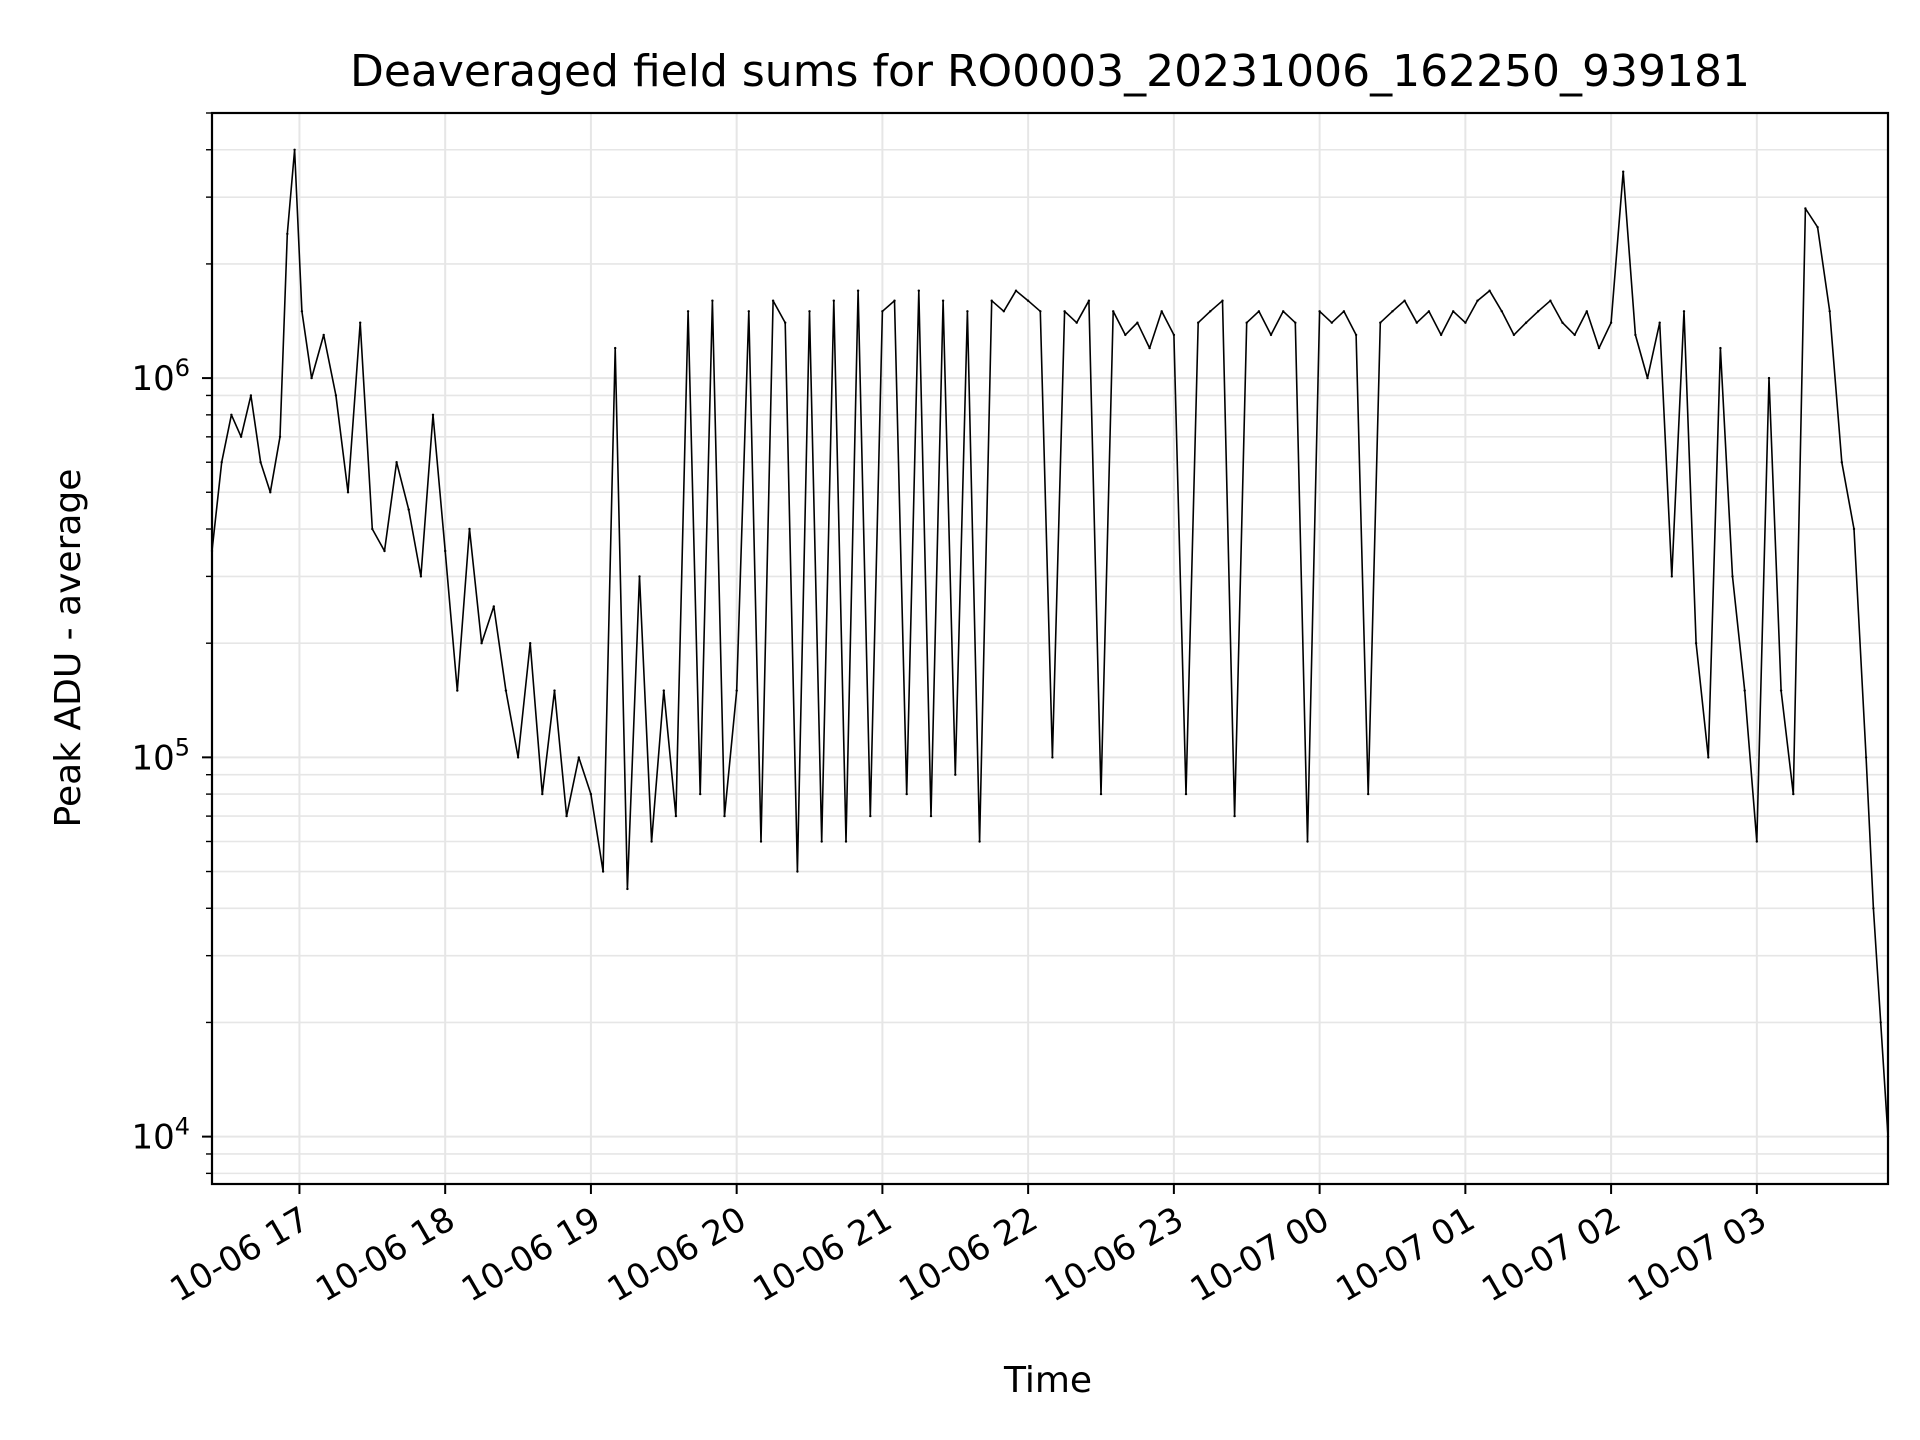  Describe the element at coordinates (160, 376) in the screenshot. I see `y-tick-label: 10⁶` at that location.